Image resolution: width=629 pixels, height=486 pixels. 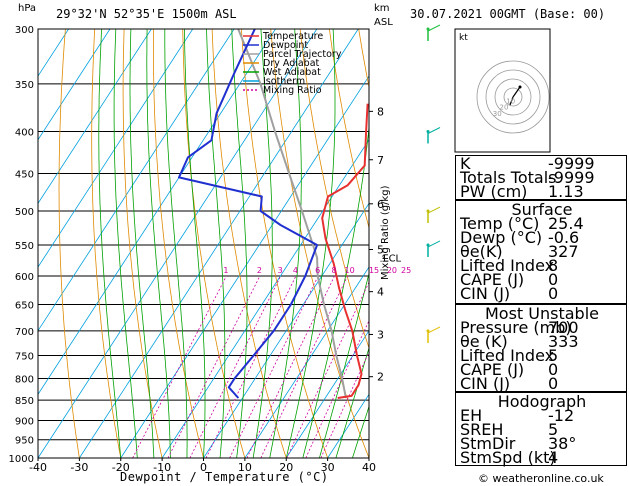 What do you see at coordinates (542, 443) in the screenshot?
I see `table-row: StmDir 38°` at bounding box center [542, 443].